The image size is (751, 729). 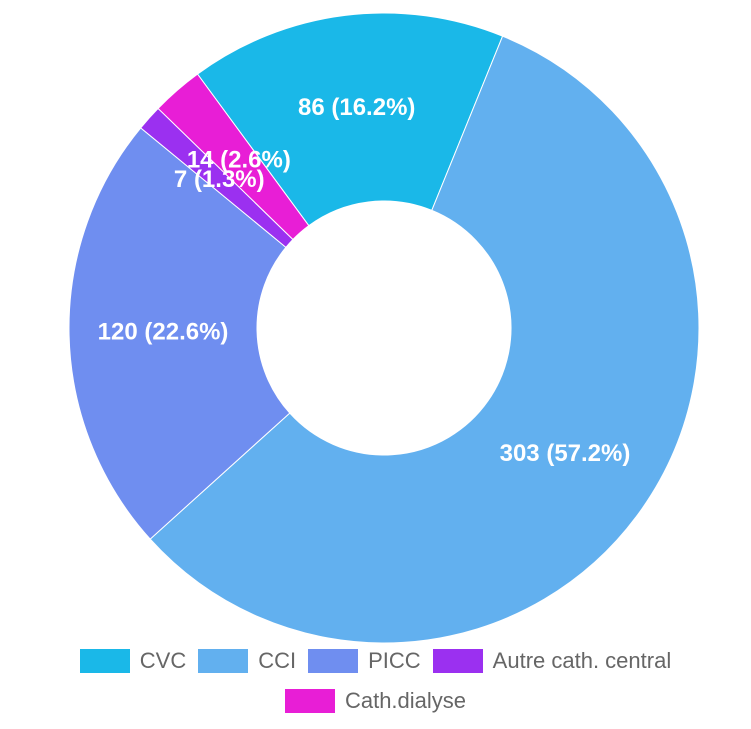 I want to click on data-label: 7 (1.3%), so click(x=219, y=179).